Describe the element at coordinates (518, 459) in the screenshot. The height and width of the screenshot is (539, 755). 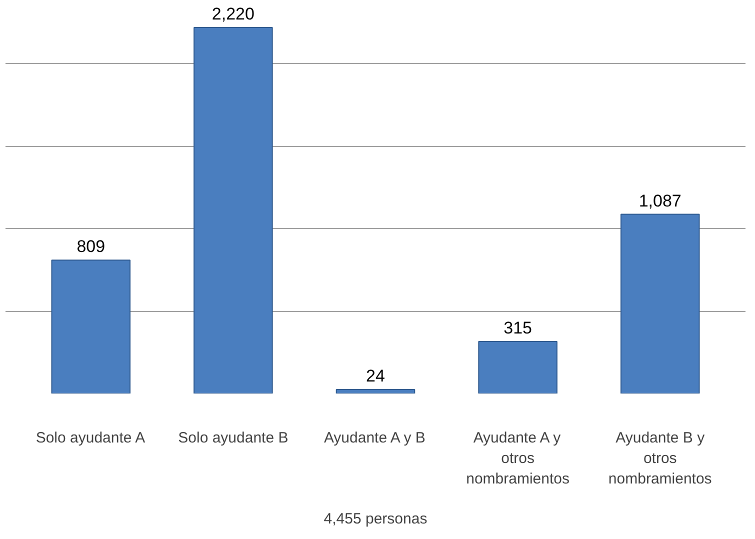
I see `x-tick-label: Ayudante A y otros nombramientos` at that location.